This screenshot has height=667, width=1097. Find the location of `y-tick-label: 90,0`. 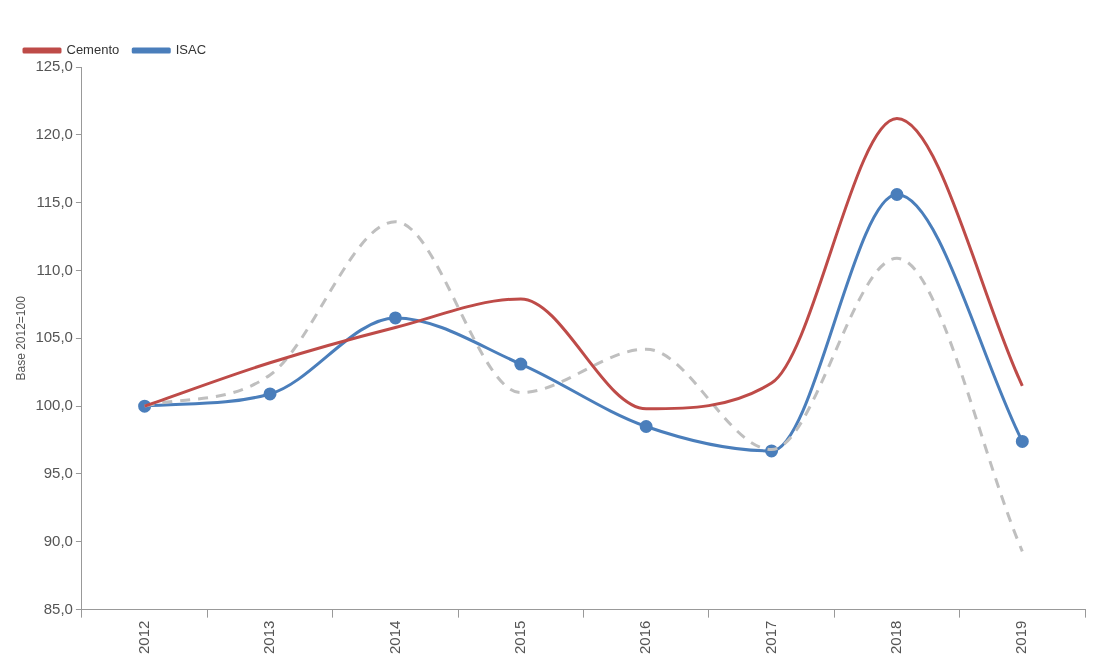

y-tick-label: 90,0 is located at coordinates (58, 540).